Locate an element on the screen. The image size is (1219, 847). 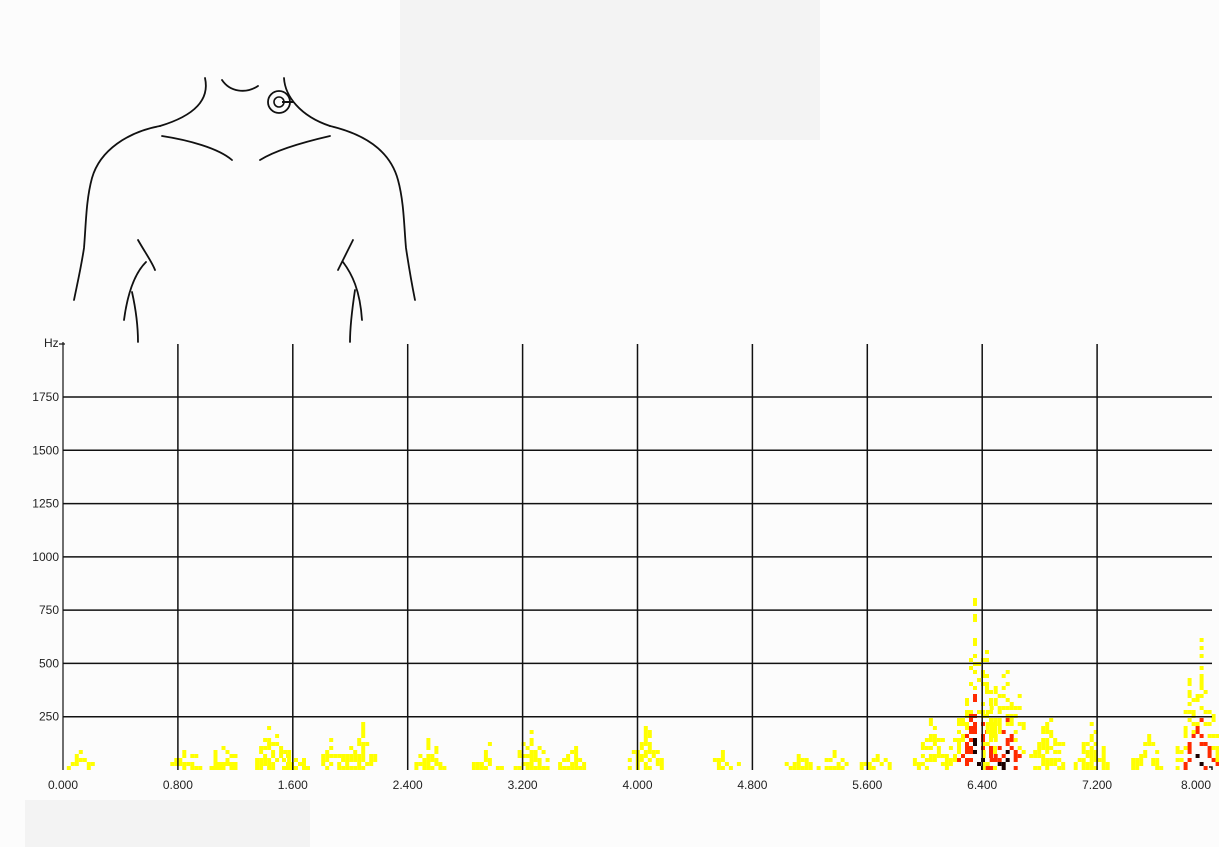
y-tick-label: 250 is located at coordinates (49, 717).